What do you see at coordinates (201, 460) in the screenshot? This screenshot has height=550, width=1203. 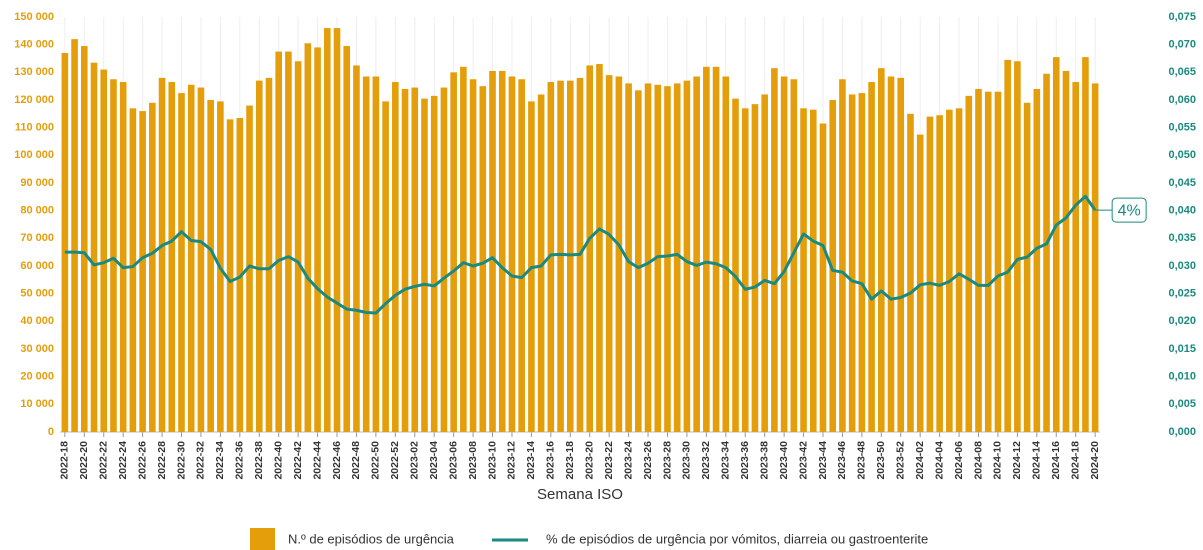 I see `x-tick-label: 2022-32` at bounding box center [201, 460].